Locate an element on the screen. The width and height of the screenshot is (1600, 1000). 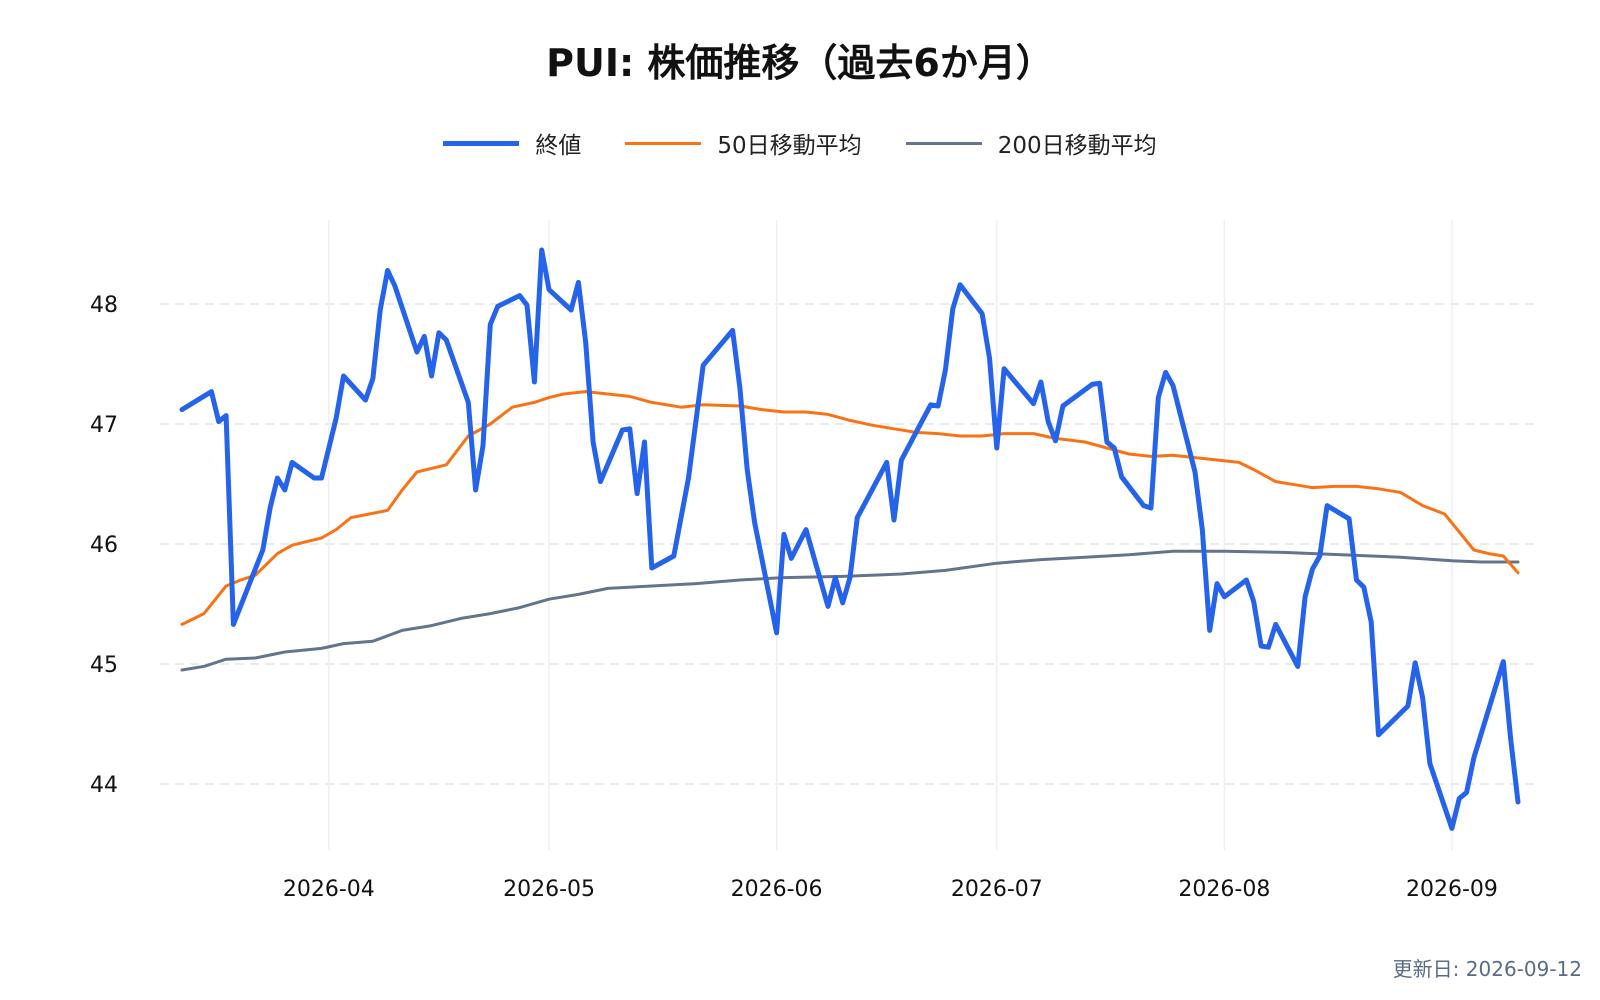
updated-date-note: 更新日: 2026-09-12 is located at coordinates (1487, 969).